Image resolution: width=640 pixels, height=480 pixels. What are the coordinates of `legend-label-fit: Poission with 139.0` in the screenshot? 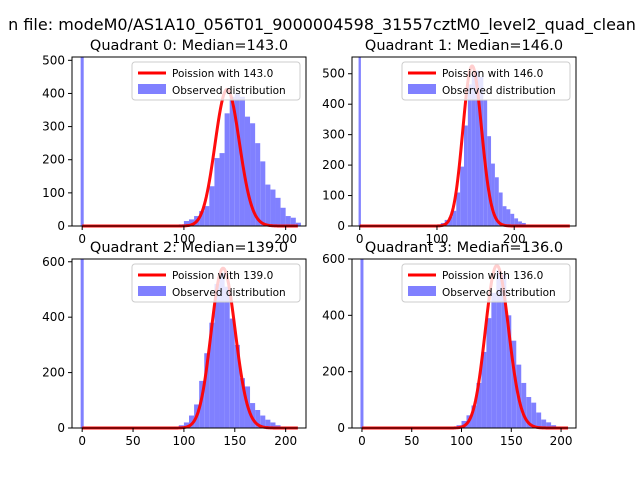 It's located at (222, 276).